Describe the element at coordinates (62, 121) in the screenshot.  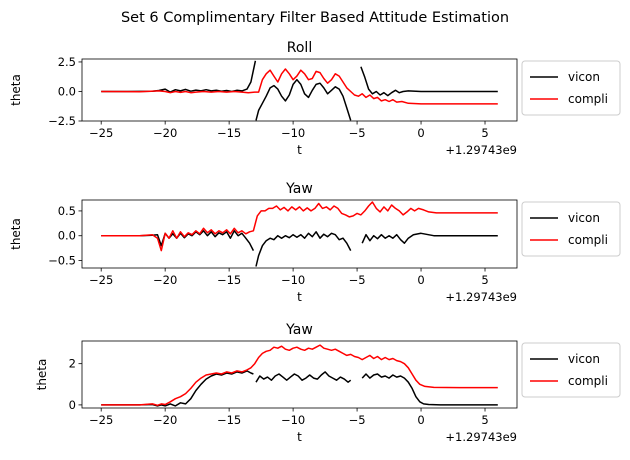
I see `y-tick-label: −2.5` at that location.